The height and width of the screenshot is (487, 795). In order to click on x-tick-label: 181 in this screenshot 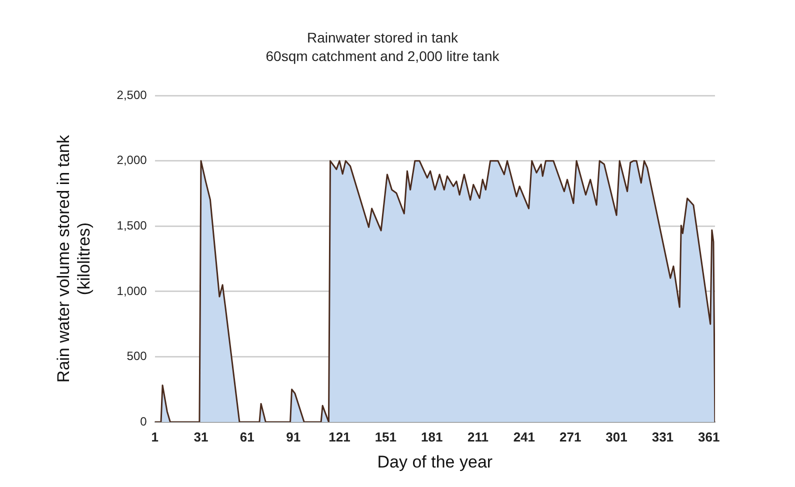, I will do `click(431, 436)`.